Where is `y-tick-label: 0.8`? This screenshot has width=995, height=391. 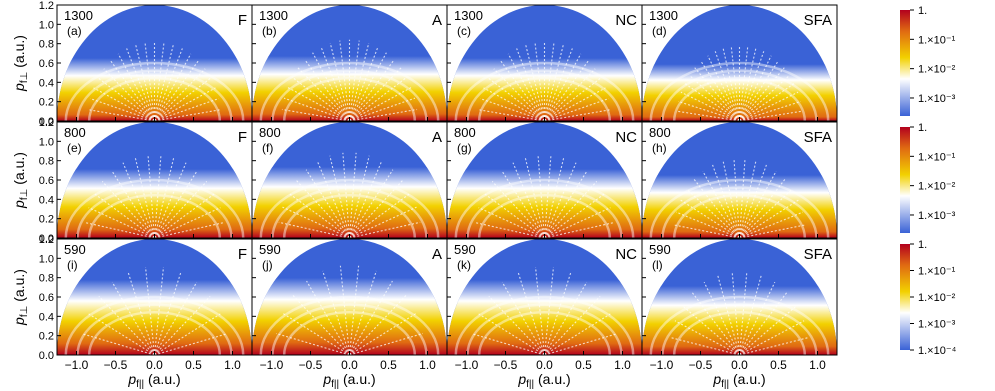 y-tick-label: 0.8 is located at coordinates (46, 162).